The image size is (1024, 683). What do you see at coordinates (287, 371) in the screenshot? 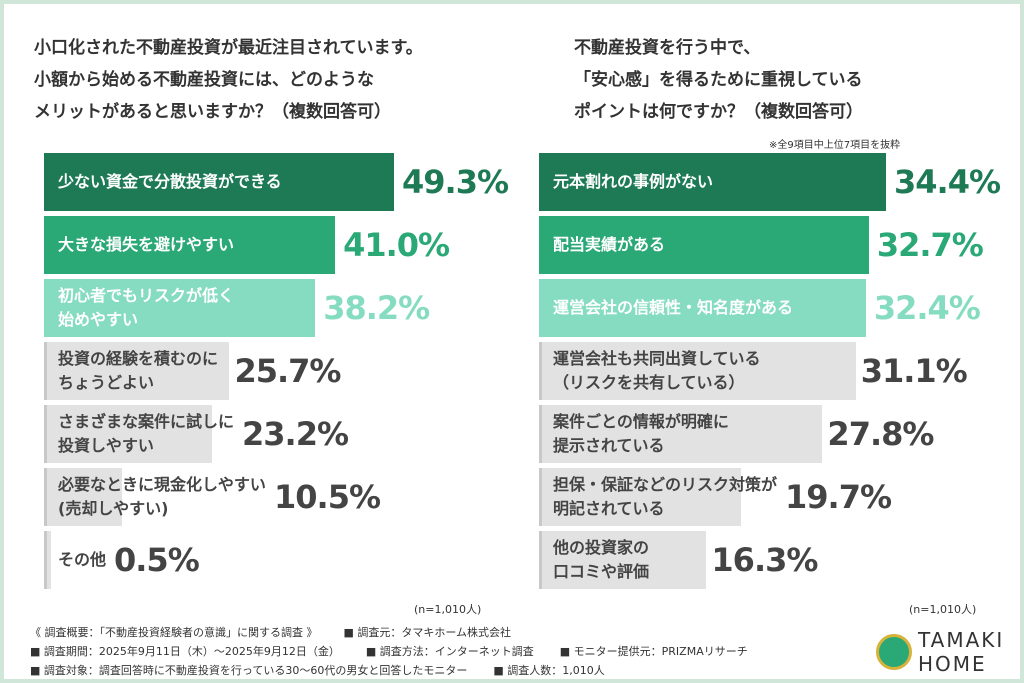
I see `value-label: 25.7%` at bounding box center [287, 371].